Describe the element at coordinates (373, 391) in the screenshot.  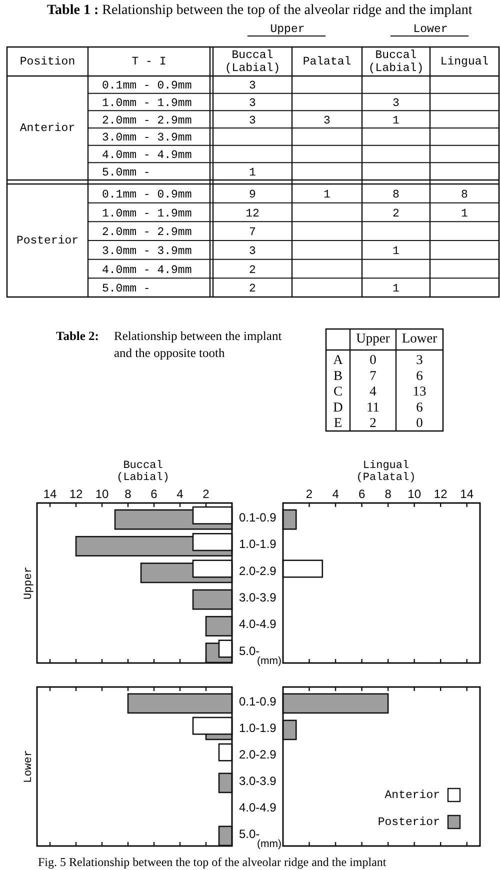
I see `data-label: 4` at that location.